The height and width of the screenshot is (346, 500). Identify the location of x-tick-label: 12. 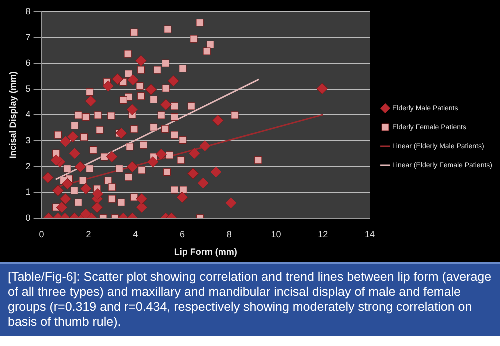
(323, 234).